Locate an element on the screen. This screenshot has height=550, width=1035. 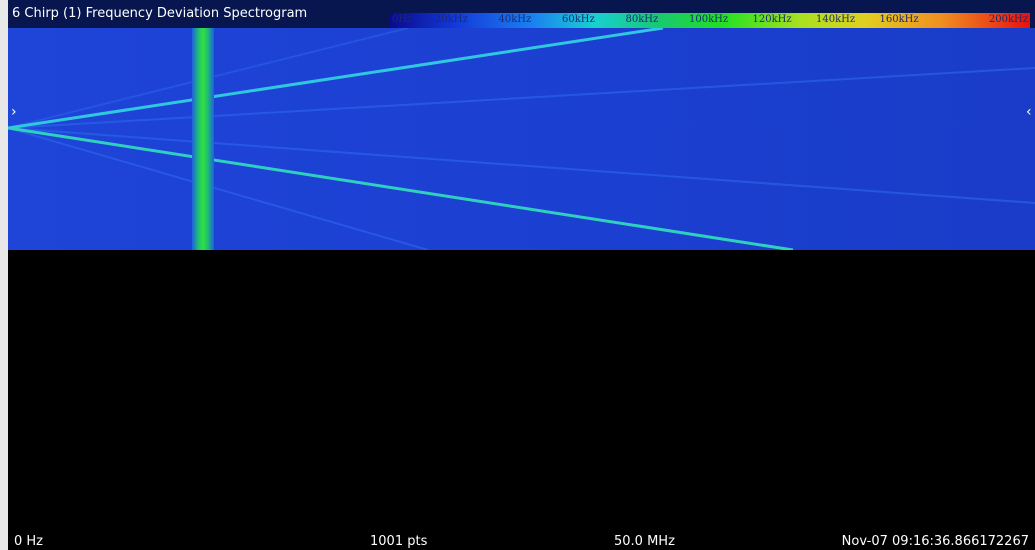
color-bar-label: 120kHz is located at coordinates (772, 19).